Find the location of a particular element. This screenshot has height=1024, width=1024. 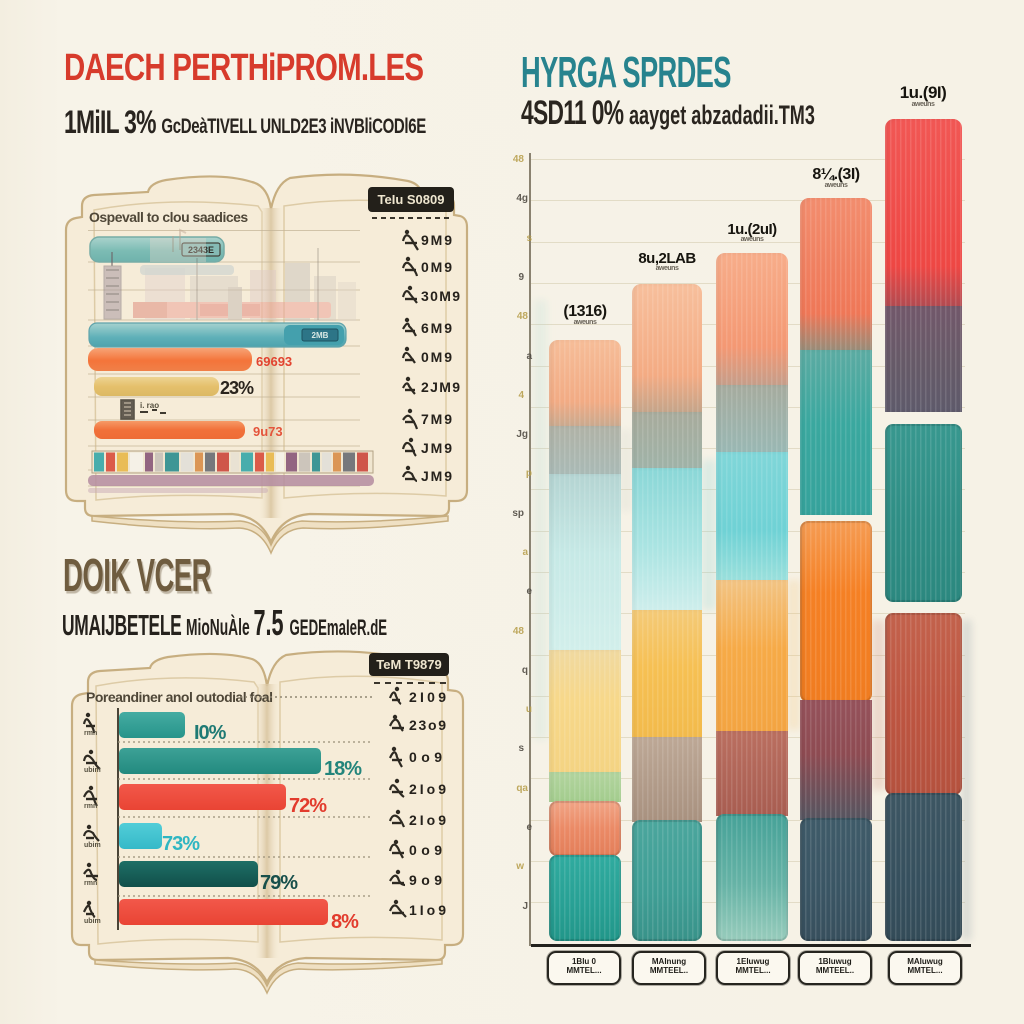

svg-text: 69693 is located at coordinates (274, 361).